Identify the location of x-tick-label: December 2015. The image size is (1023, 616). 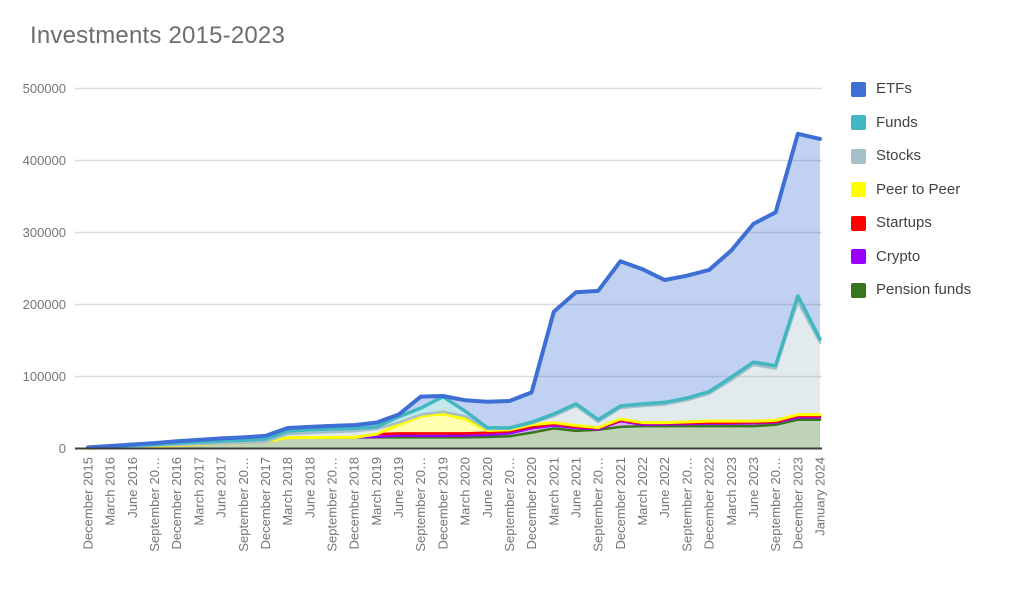
(88, 503).